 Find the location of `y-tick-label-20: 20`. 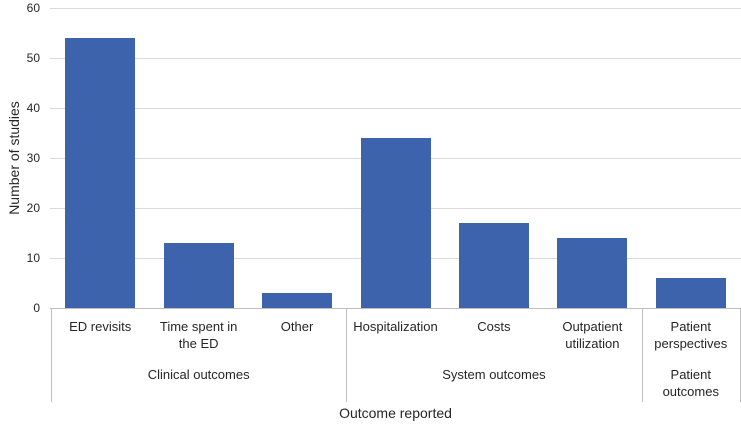

y-tick-label-20: 20 is located at coordinates (33, 208).